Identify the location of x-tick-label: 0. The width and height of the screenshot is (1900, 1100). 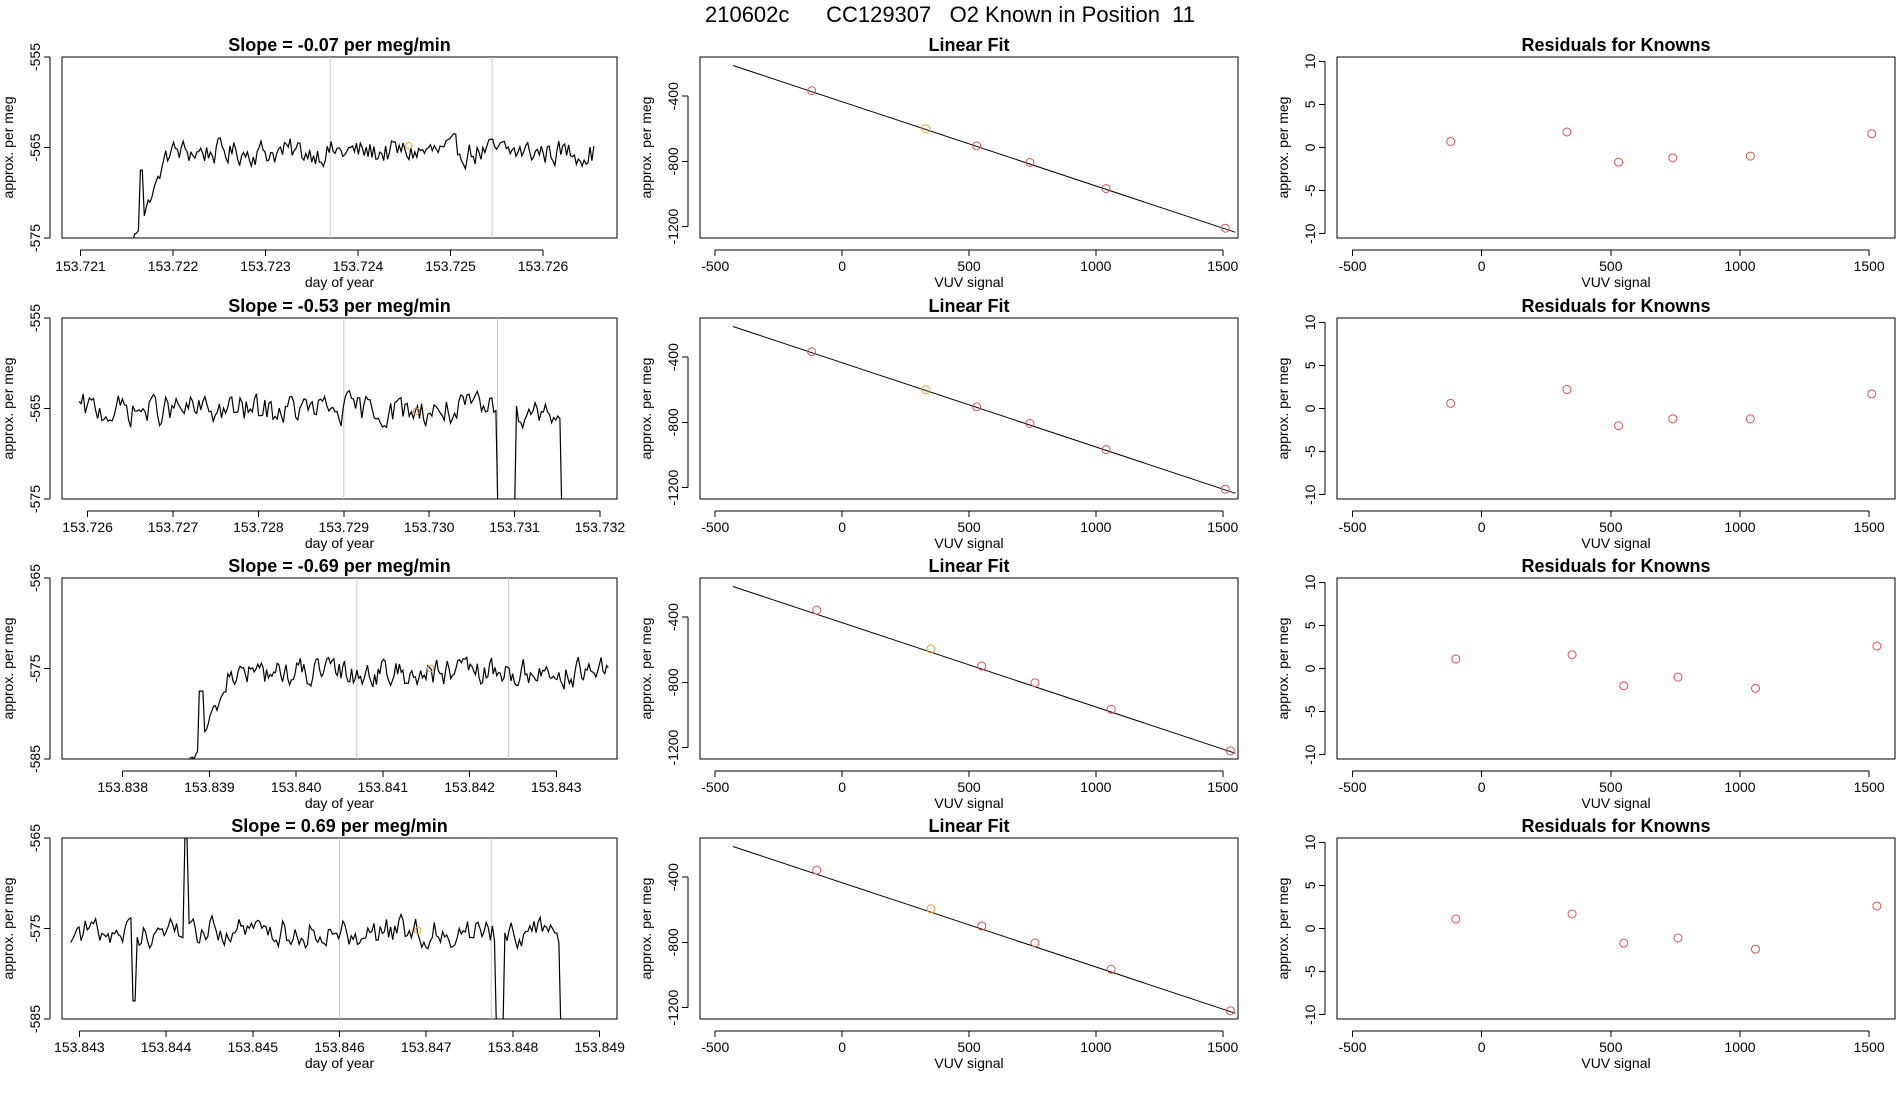
(842, 527).